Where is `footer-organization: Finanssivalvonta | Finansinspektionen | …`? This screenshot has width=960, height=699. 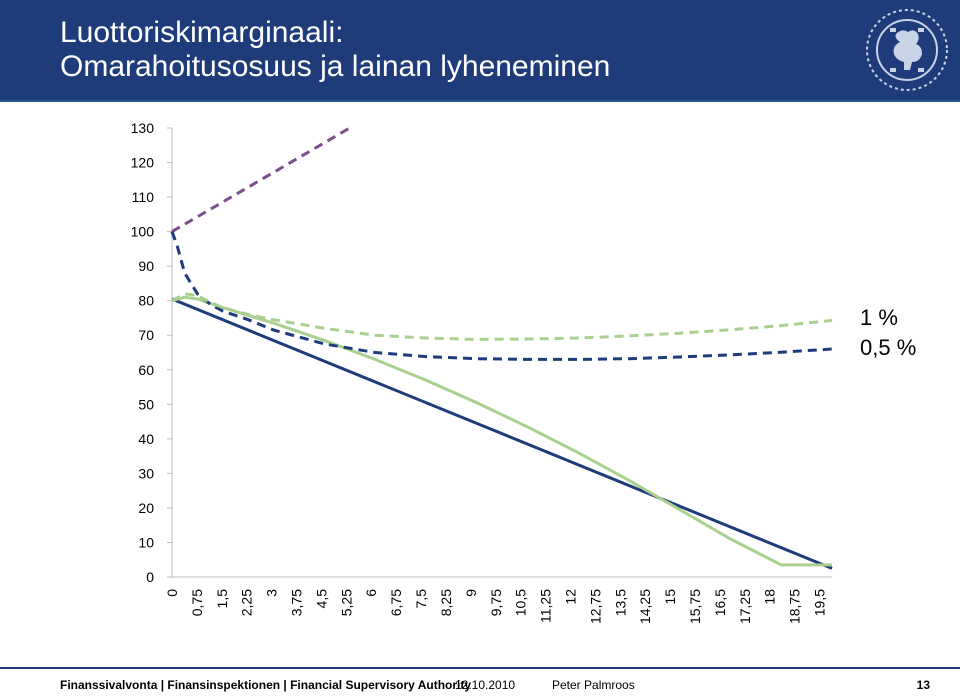 footer-organization: Finanssivalvonta | Finansinspektionen | … is located at coordinates (266, 685).